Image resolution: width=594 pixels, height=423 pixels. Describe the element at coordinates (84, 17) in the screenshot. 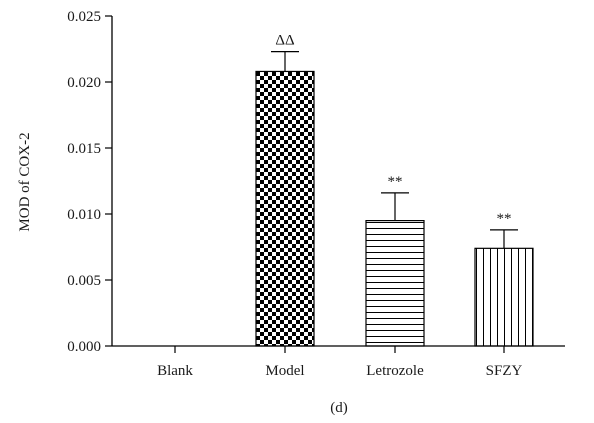

I see `y-tick-label: 0.025` at that location.